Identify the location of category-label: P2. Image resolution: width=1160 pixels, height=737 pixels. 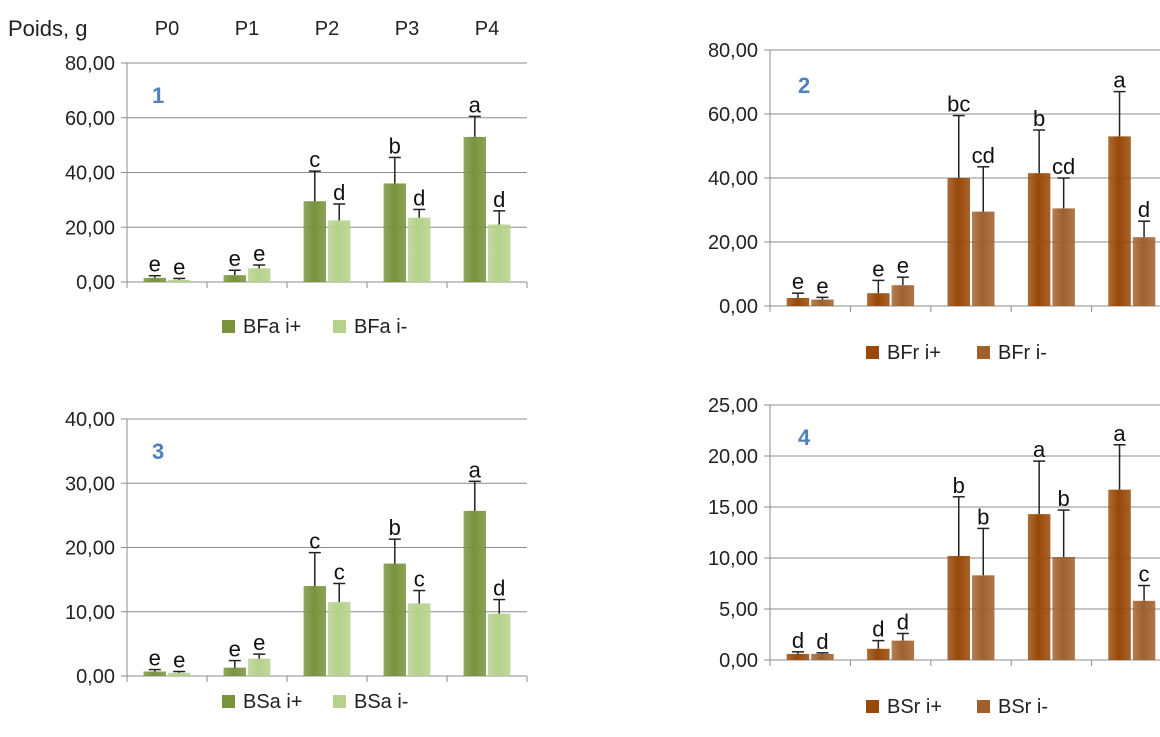
(327, 29).